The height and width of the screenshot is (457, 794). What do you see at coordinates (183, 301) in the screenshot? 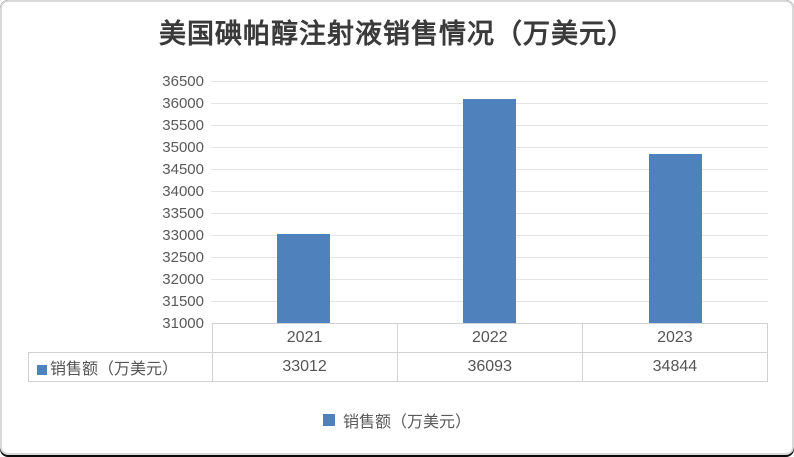
I see `y-tick-label: 31500` at bounding box center [183, 301].